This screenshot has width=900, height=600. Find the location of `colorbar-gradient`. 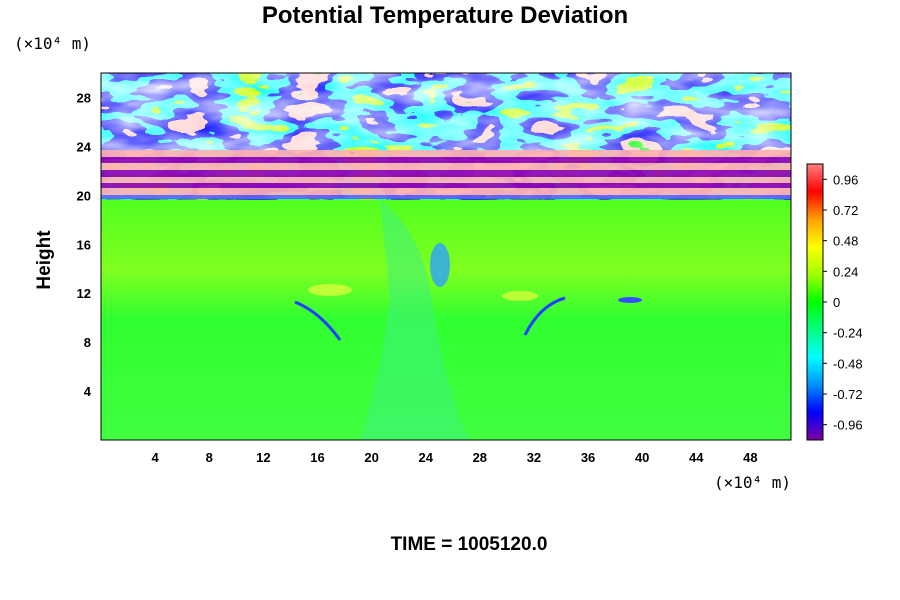

colorbar-gradient is located at coordinates (815, 302).